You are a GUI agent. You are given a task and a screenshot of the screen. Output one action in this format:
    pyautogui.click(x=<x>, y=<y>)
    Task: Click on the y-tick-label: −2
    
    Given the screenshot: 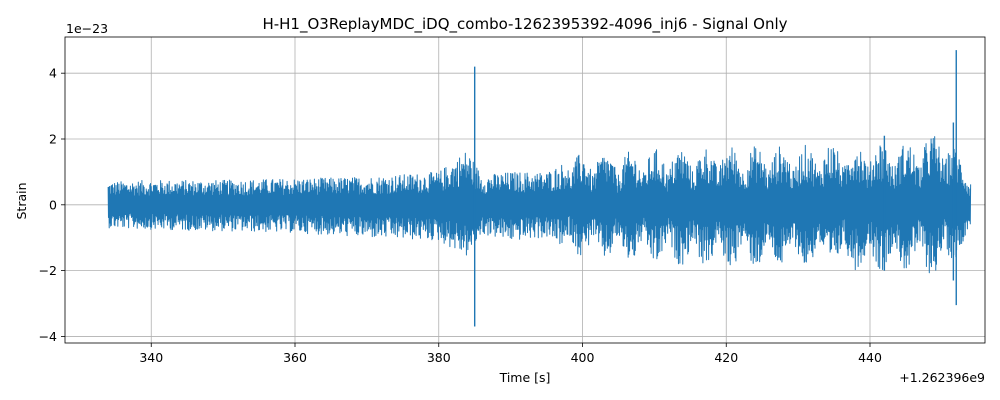 What is the action you would take?
    pyautogui.click(x=48, y=270)
    